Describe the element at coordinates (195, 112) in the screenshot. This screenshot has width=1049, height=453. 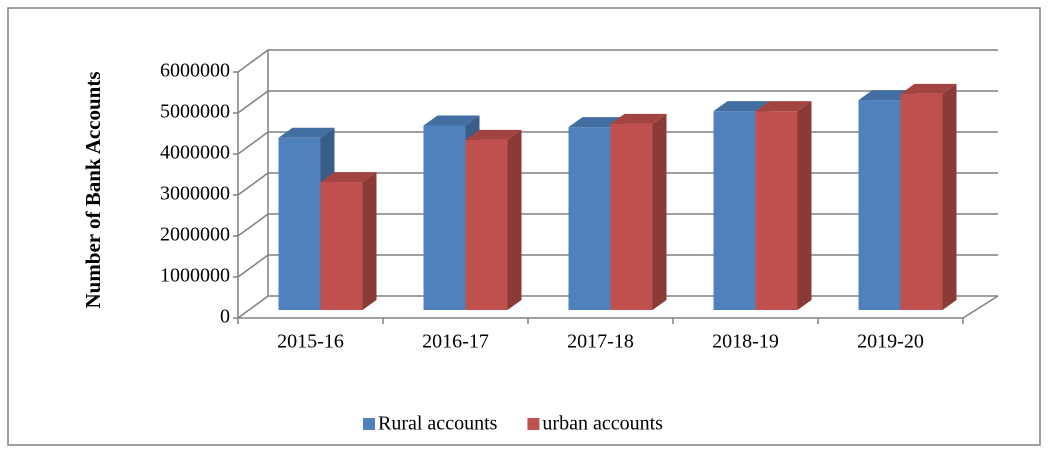
I see `y-tick-label: 5000000` at that location.